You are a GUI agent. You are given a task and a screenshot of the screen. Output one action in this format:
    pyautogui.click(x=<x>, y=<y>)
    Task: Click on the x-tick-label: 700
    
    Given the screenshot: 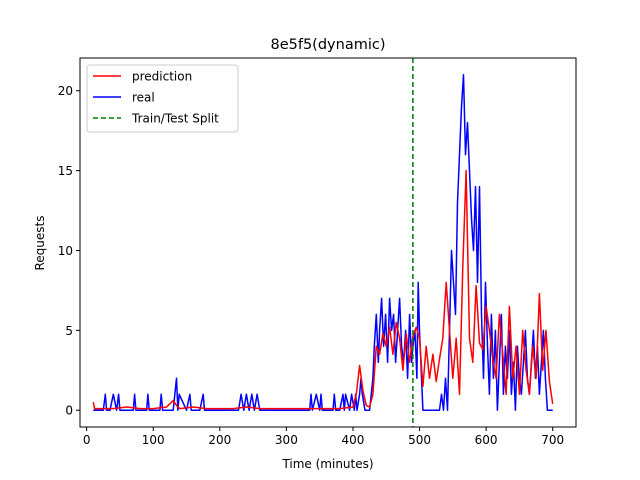 What is the action you would take?
    pyautogui.click(x=552, y=440)
    